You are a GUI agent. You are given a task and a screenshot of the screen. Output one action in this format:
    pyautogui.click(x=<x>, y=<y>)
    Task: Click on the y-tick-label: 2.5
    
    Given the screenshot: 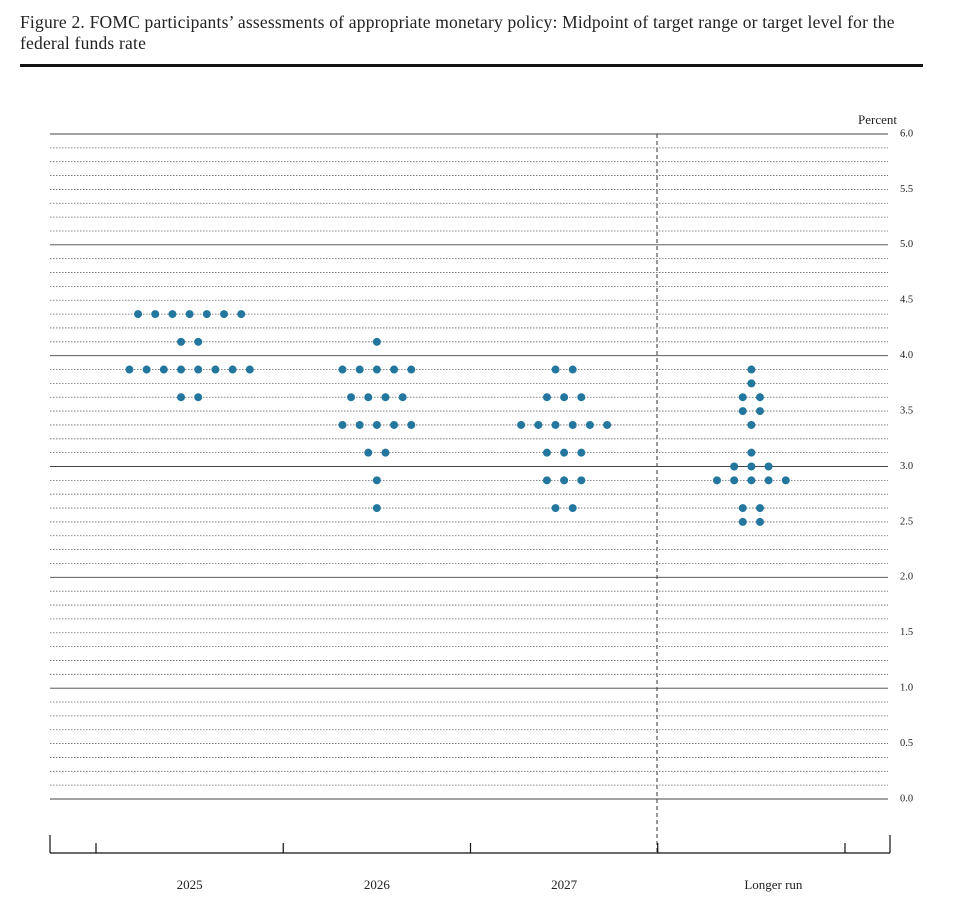 What is the action you would take?
    pyautogui.click(x=906, y=521)
    